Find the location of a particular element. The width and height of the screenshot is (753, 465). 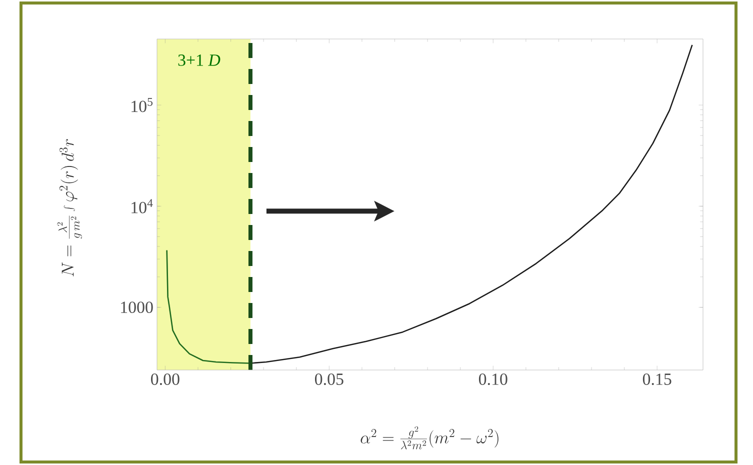

x-tick-label: 0.15 is located at coordinates (657, 380).